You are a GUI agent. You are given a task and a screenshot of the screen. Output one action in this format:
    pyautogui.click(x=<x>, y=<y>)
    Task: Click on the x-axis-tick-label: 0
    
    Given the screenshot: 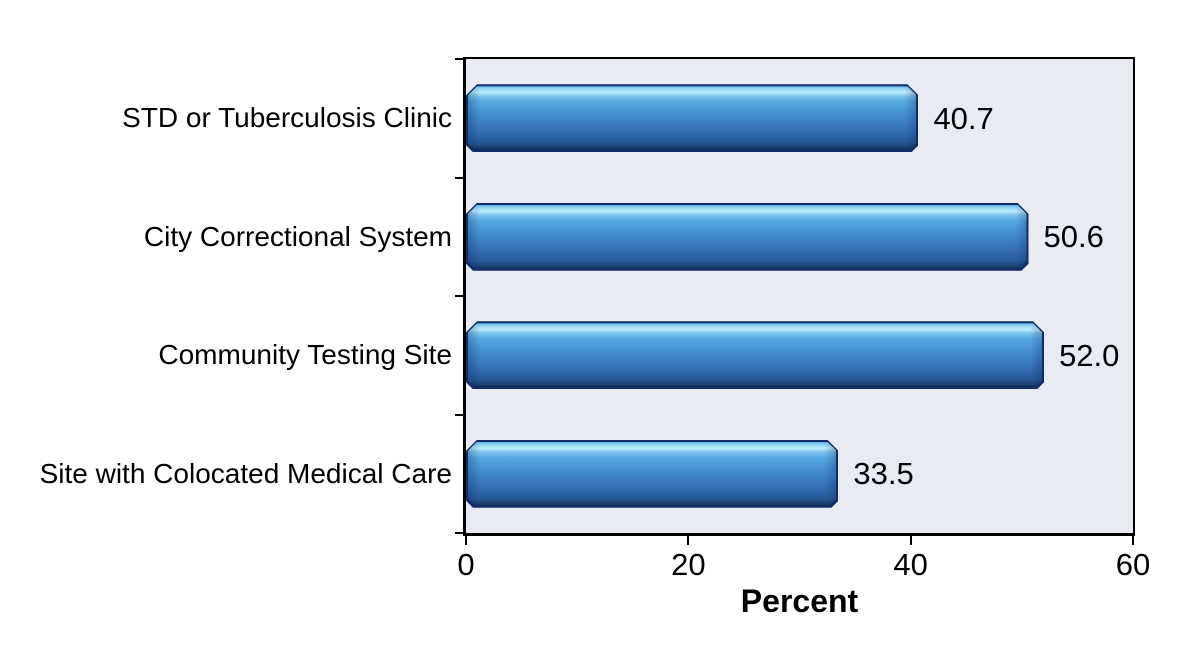 What is the action you would take?
    pyautogui.click(x=466, y=564)
    